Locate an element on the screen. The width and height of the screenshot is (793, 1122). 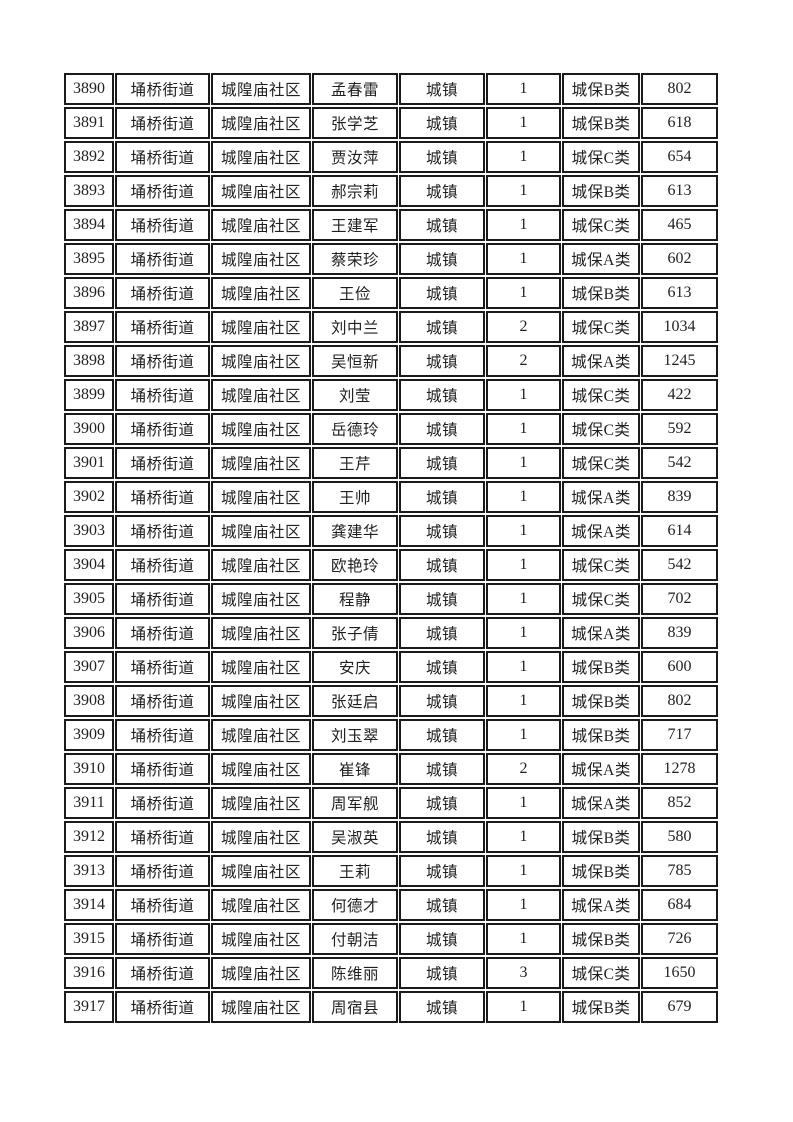
table-row: 3916 埇桥街道 城隍庙社区 陈维丽 城镇 3 城保C类 1650 is located at coordinates (391, 973).